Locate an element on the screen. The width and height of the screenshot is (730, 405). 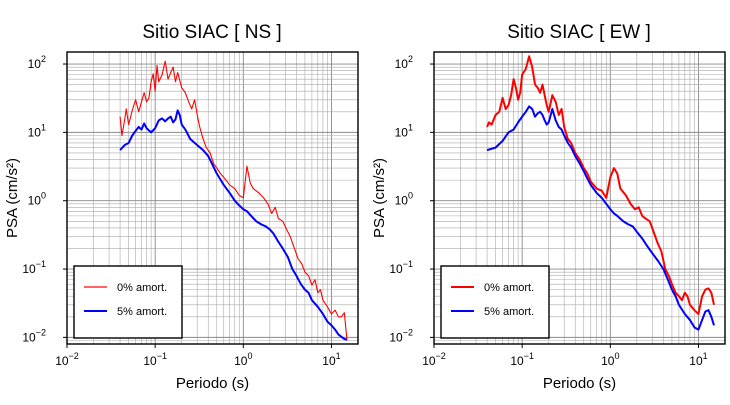
panel-2-y-tick-label-3: 10⁰ is located at coordinates (404, 199).